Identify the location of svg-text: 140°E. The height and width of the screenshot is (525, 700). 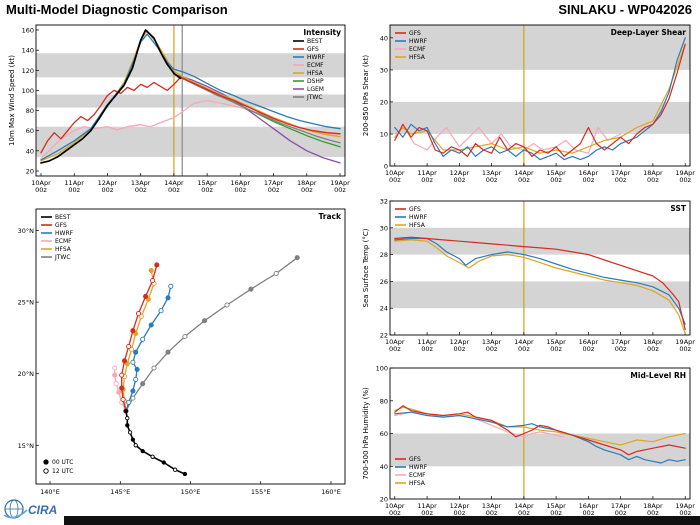
(50, 492).